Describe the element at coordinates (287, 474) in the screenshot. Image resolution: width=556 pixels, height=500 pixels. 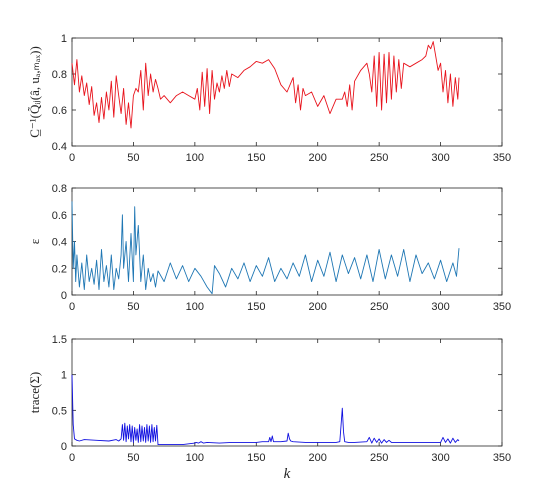
I see `x-axis-label: k` at that location.